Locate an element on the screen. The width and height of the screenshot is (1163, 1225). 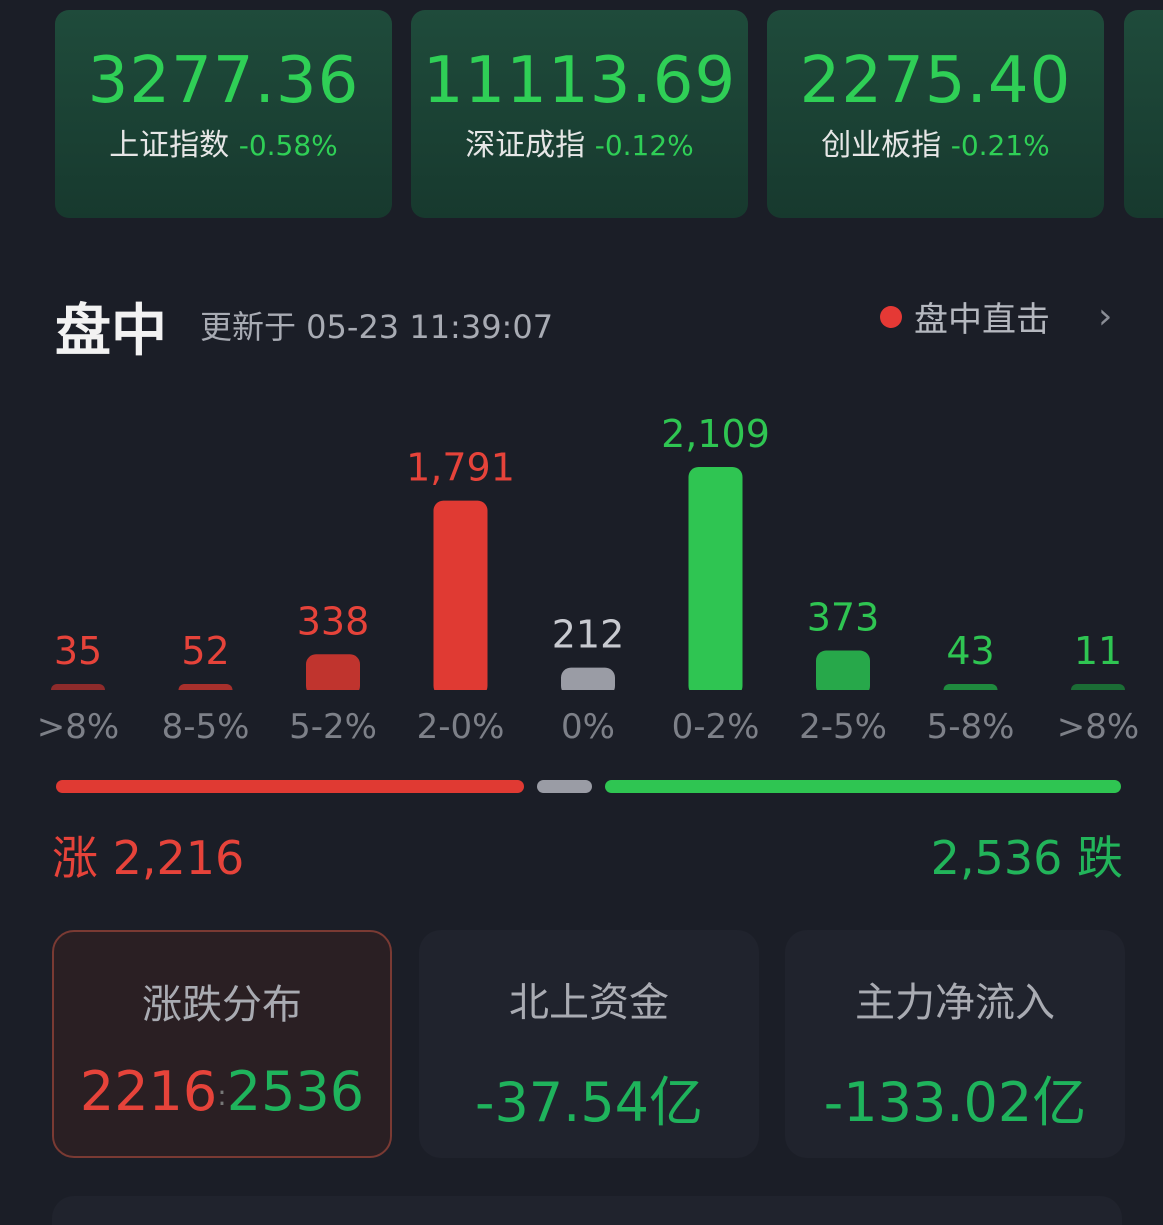
category-label: 0% is located at coordinates (588, 727).